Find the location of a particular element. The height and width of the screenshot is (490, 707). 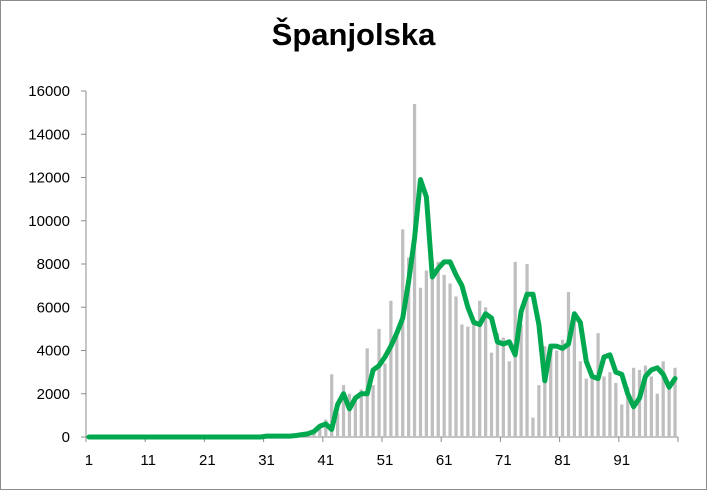

x-tick-label: 91 is located at coordinates (621, 460).